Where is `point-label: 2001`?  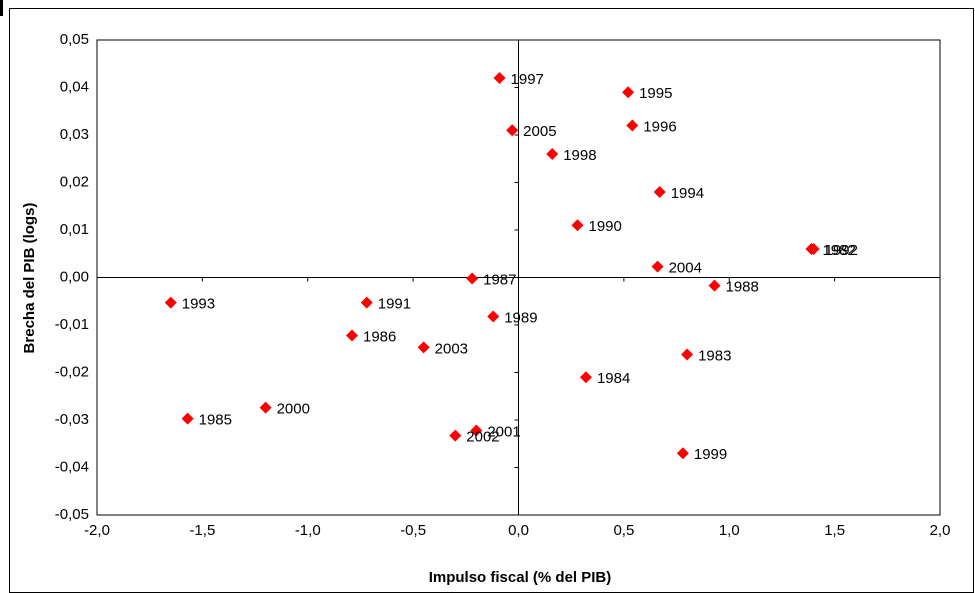 point-label: 2001 is located at coordinates (503, 431).